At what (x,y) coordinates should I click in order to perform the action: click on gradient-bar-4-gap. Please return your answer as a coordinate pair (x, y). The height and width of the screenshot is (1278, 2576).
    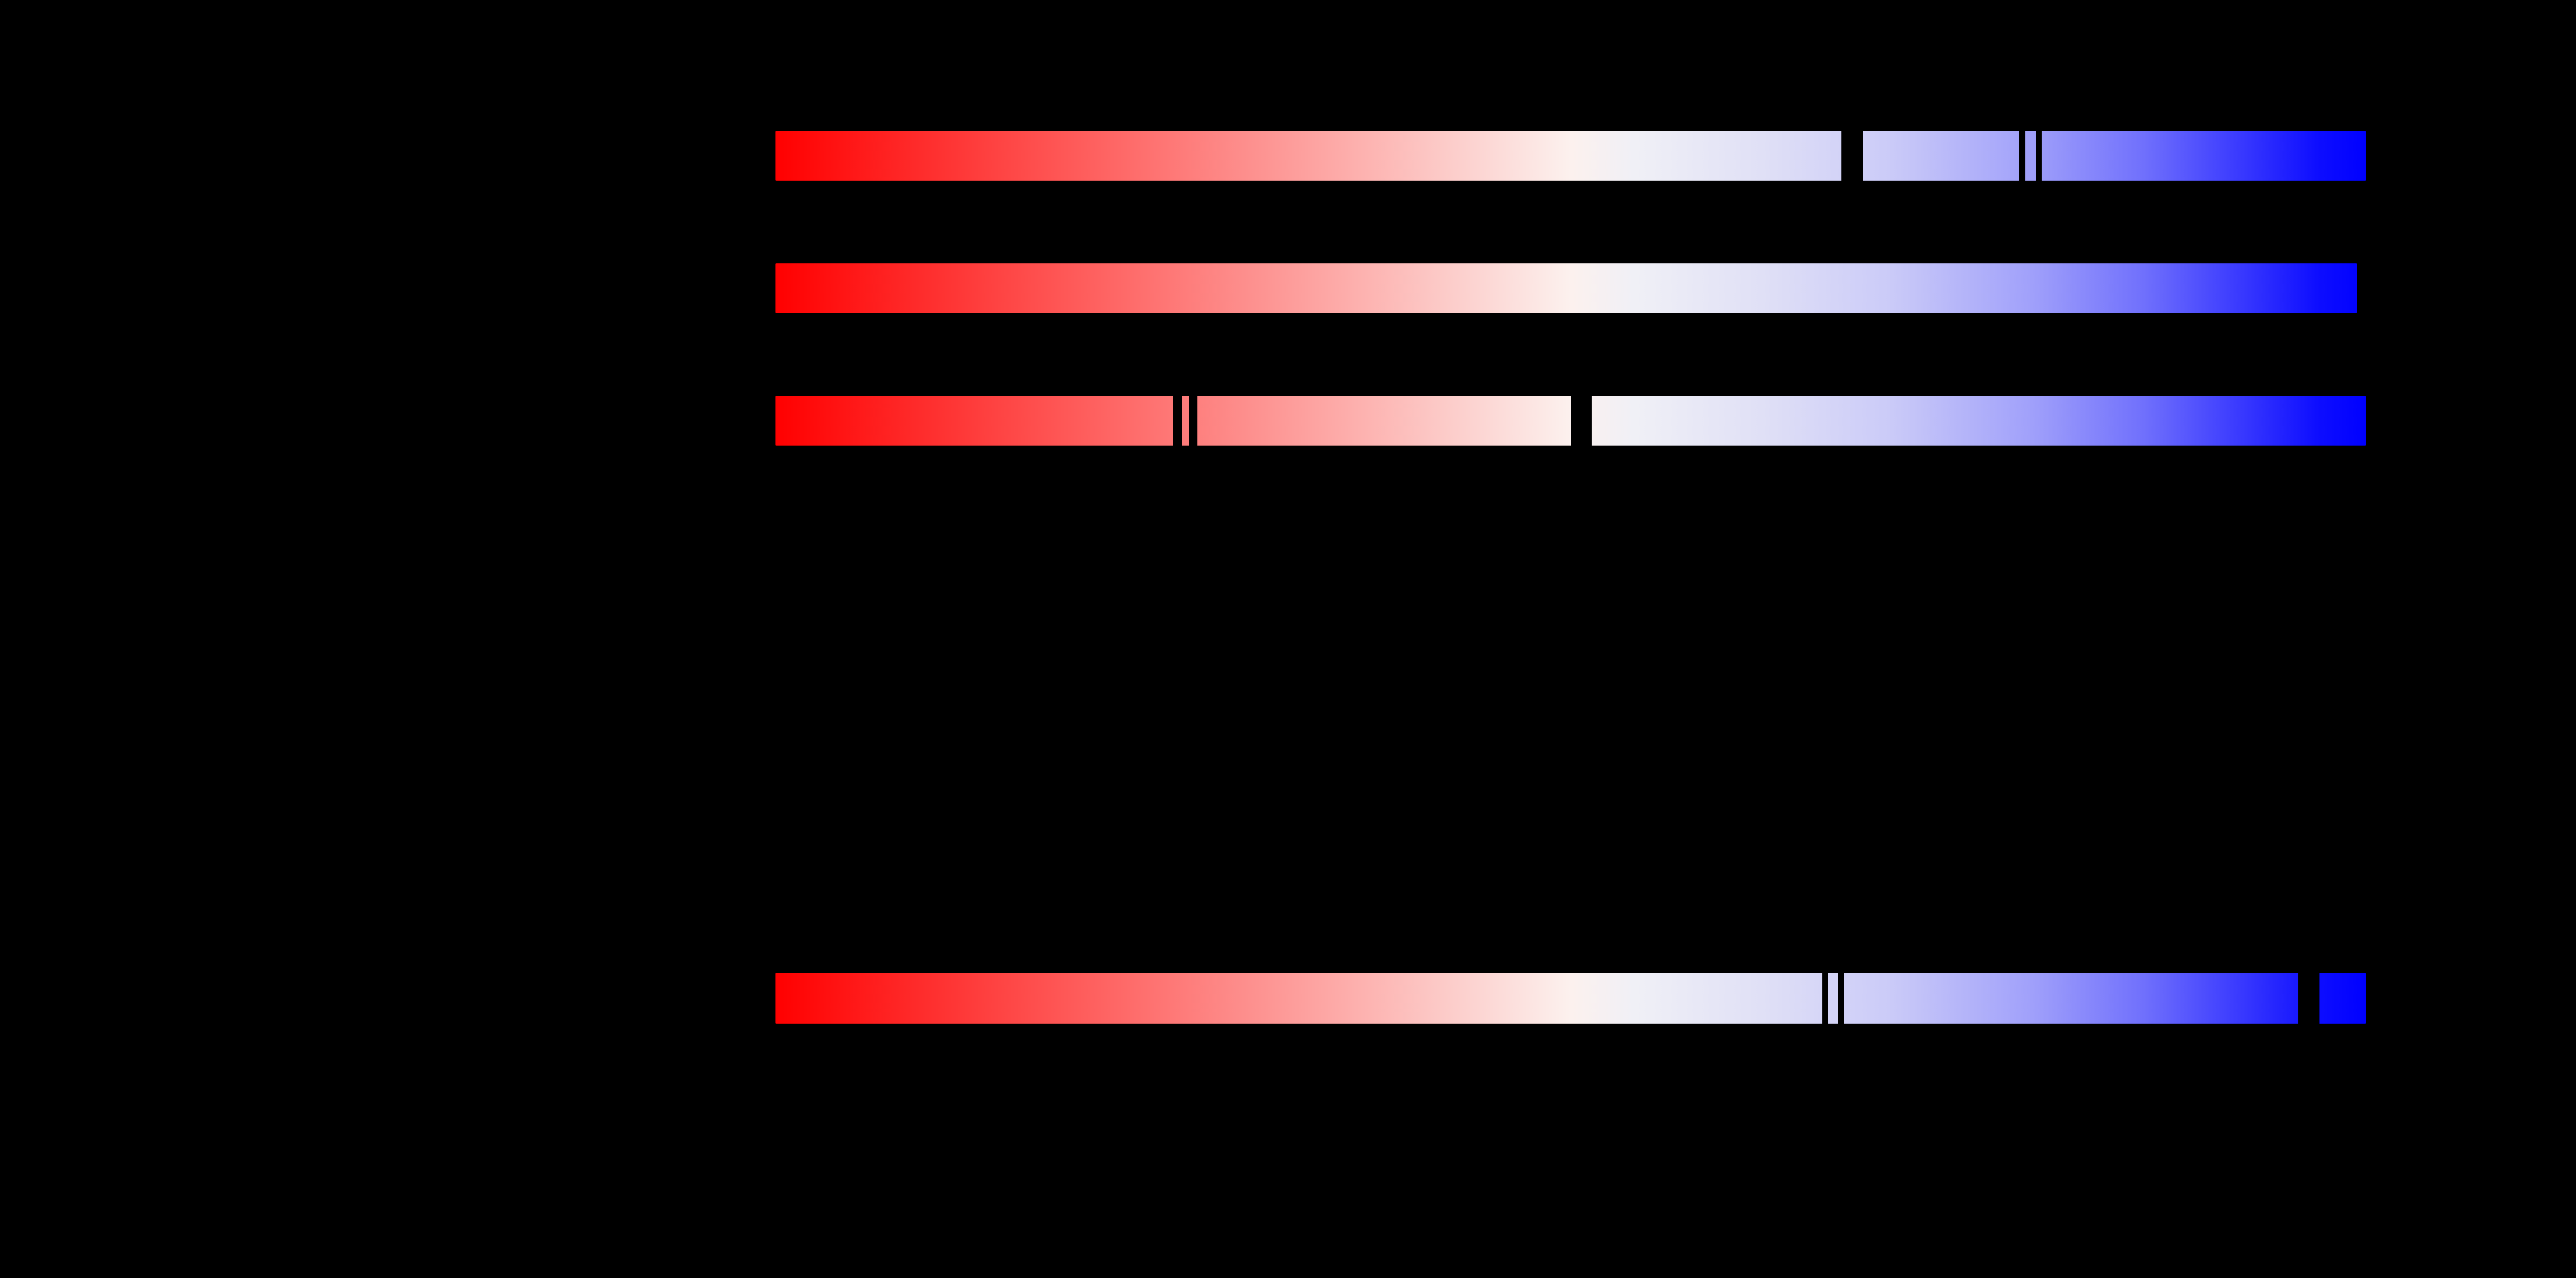
    Looking at the image, I should click on (2308, 998).